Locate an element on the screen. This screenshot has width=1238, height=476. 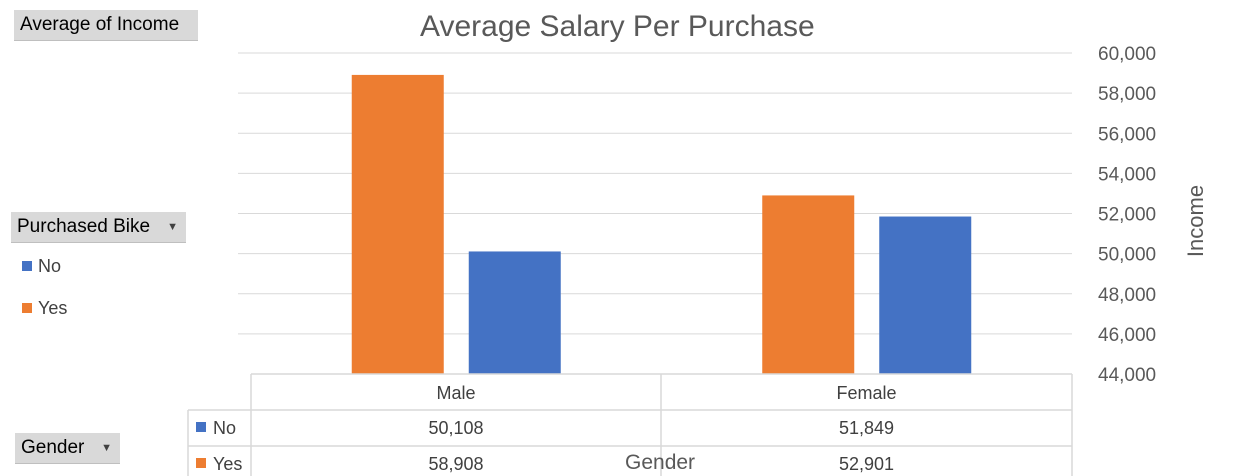
x-tick-label: Male is located at coordinates (455, 393).